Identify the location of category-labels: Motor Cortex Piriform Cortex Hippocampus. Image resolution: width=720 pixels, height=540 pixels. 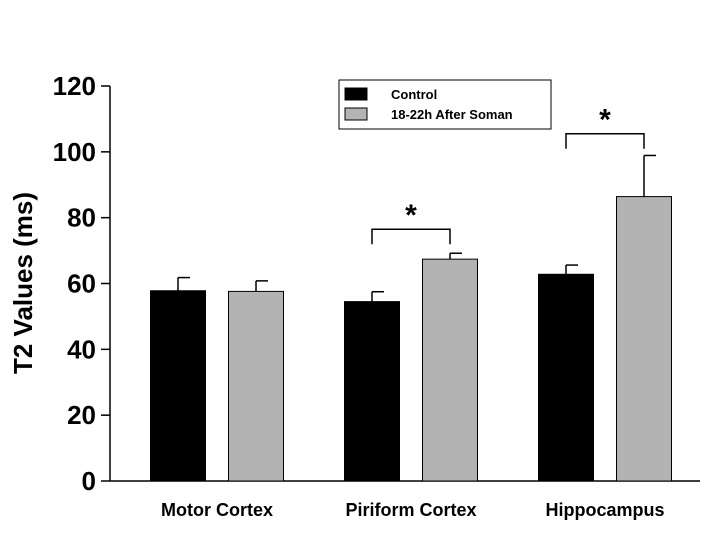
(413, 510).